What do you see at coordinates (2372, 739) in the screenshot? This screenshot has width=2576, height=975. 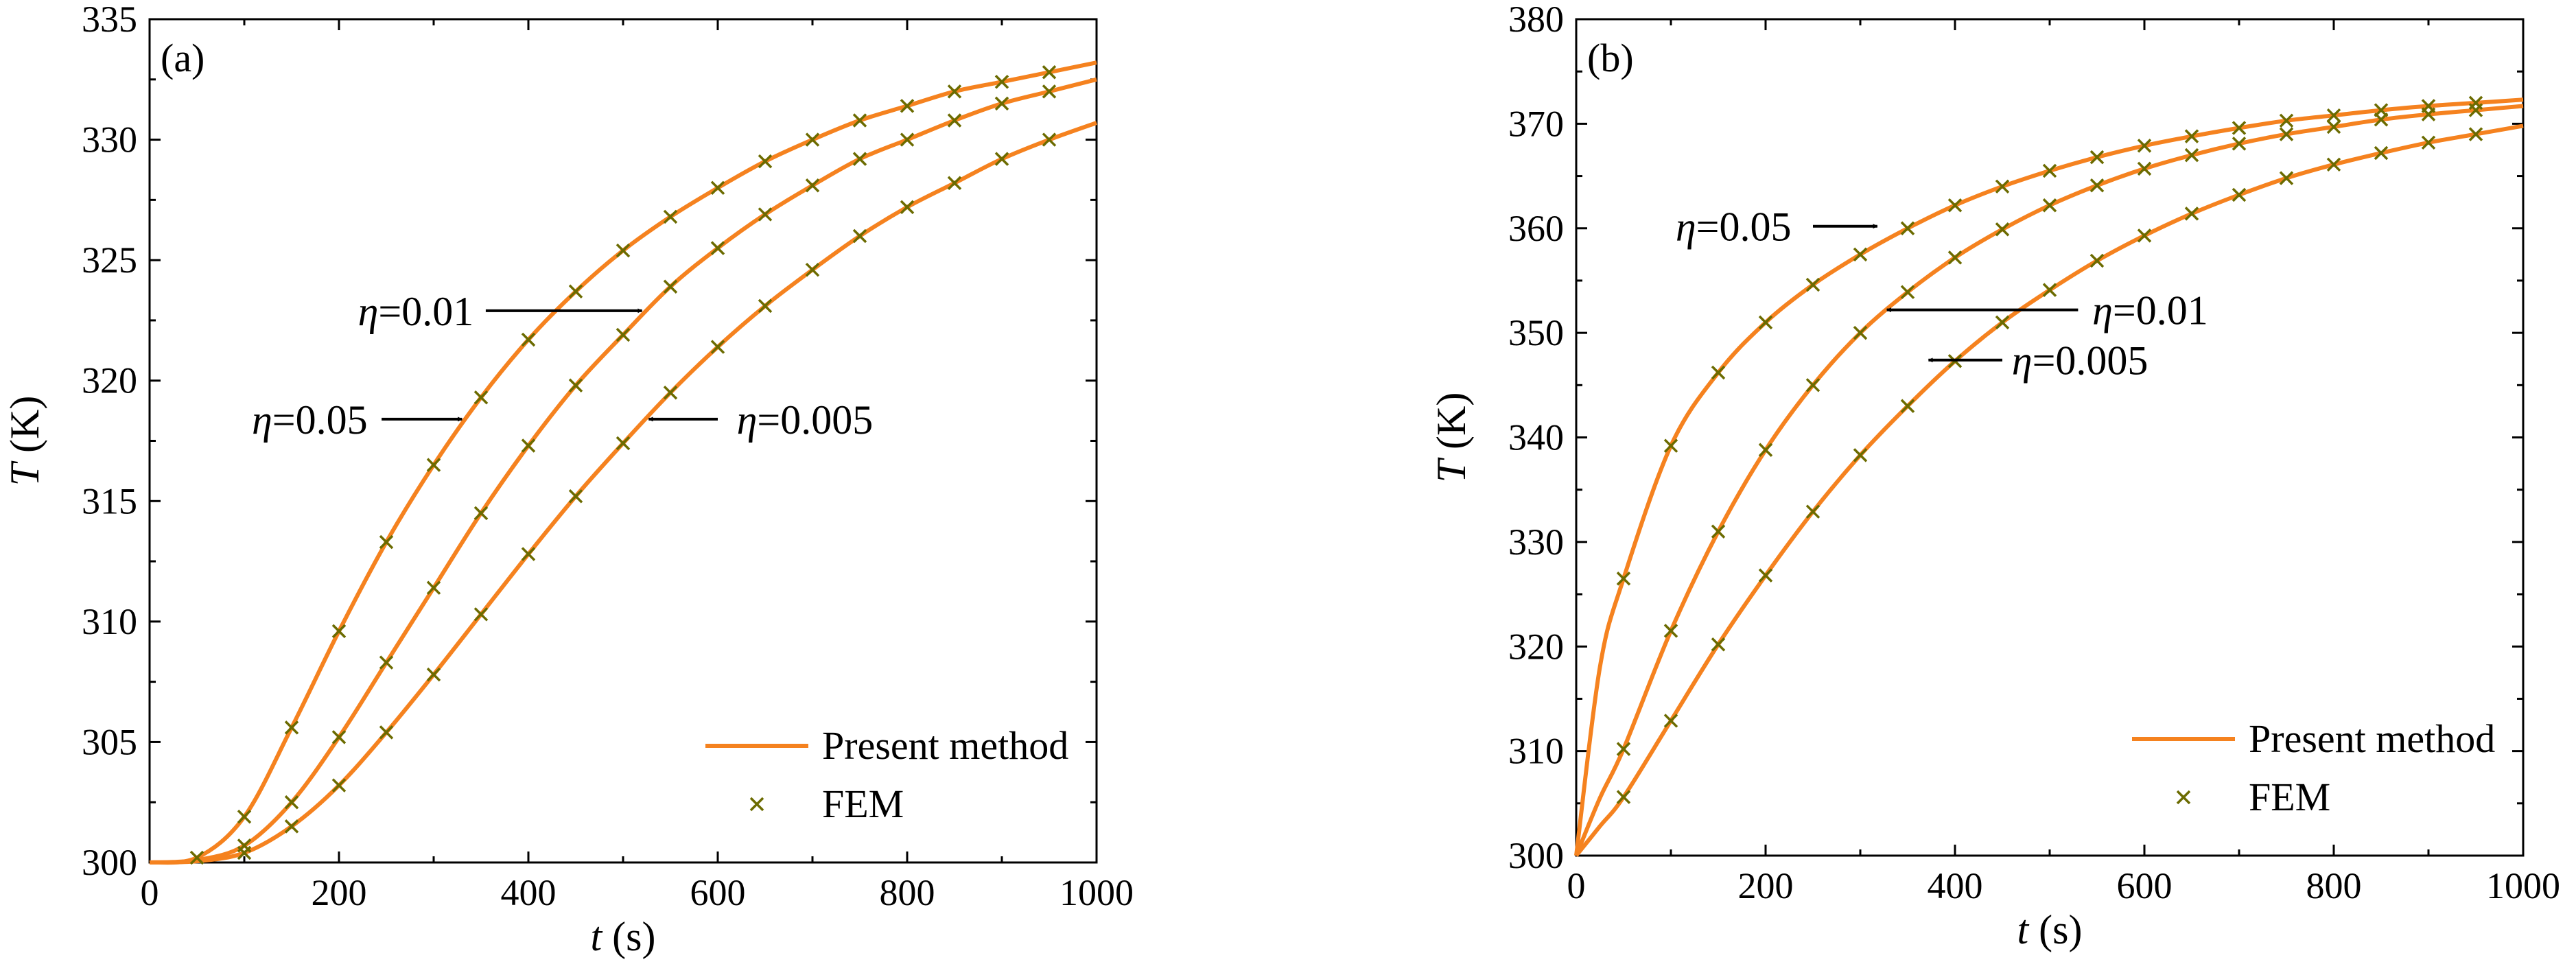 I see `legend-line-label: Present method` at bounding box center [2372, 739].